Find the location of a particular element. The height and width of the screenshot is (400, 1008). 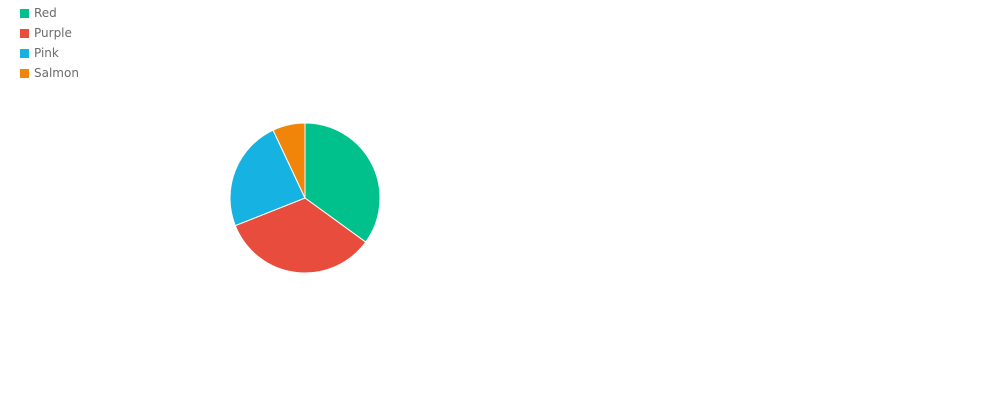

legend-item-purple: Purple is located at coordinates (49, 33).